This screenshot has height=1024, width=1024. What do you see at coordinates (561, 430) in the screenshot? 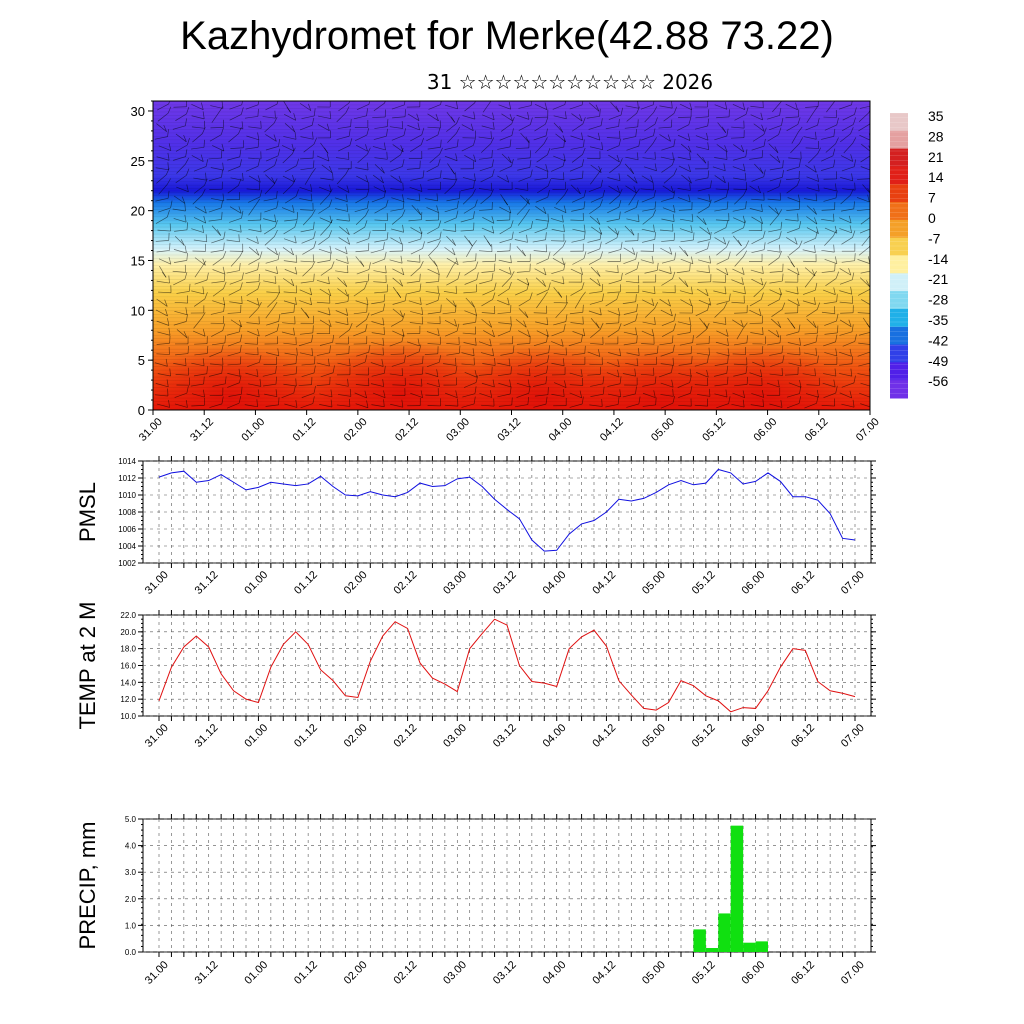
I see `x-tick-label: 04.00` at bounding box center [561, 430].